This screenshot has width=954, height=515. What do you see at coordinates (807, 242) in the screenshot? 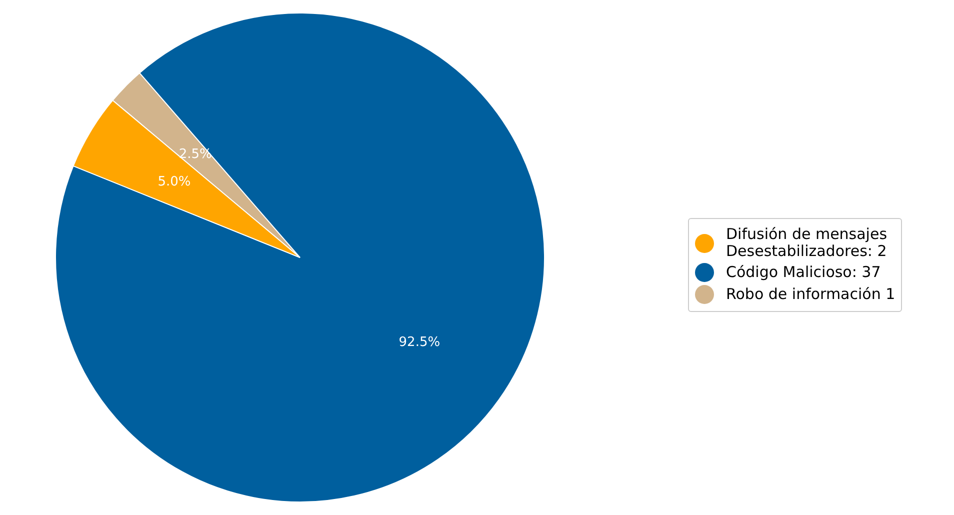
I see `legend-label: Difusión de mensajes Desestabilizadores: 2` at bounding box center [807, 242].